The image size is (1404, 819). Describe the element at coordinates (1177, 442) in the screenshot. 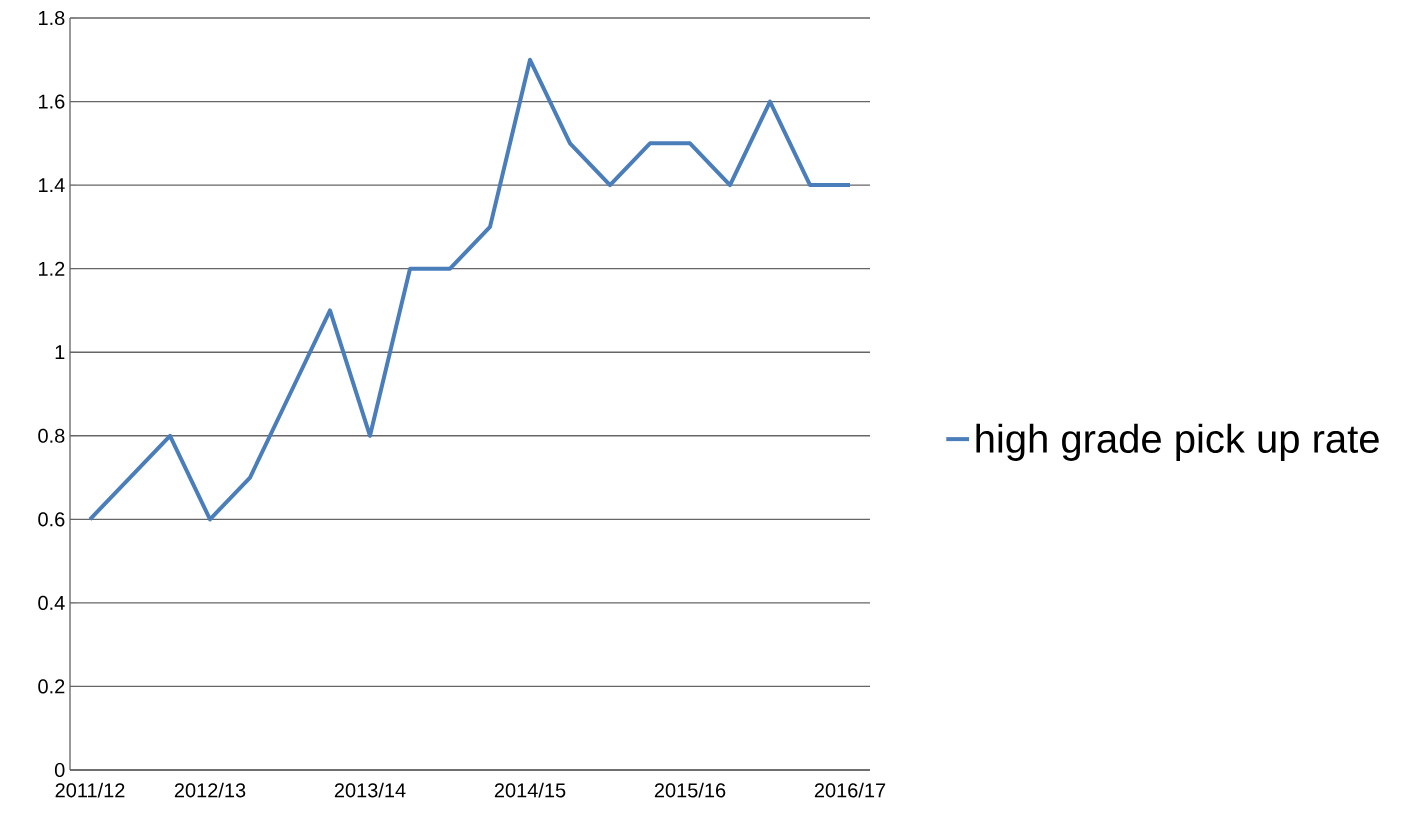

I see `legend-label: high grade pick up rate` at that location.